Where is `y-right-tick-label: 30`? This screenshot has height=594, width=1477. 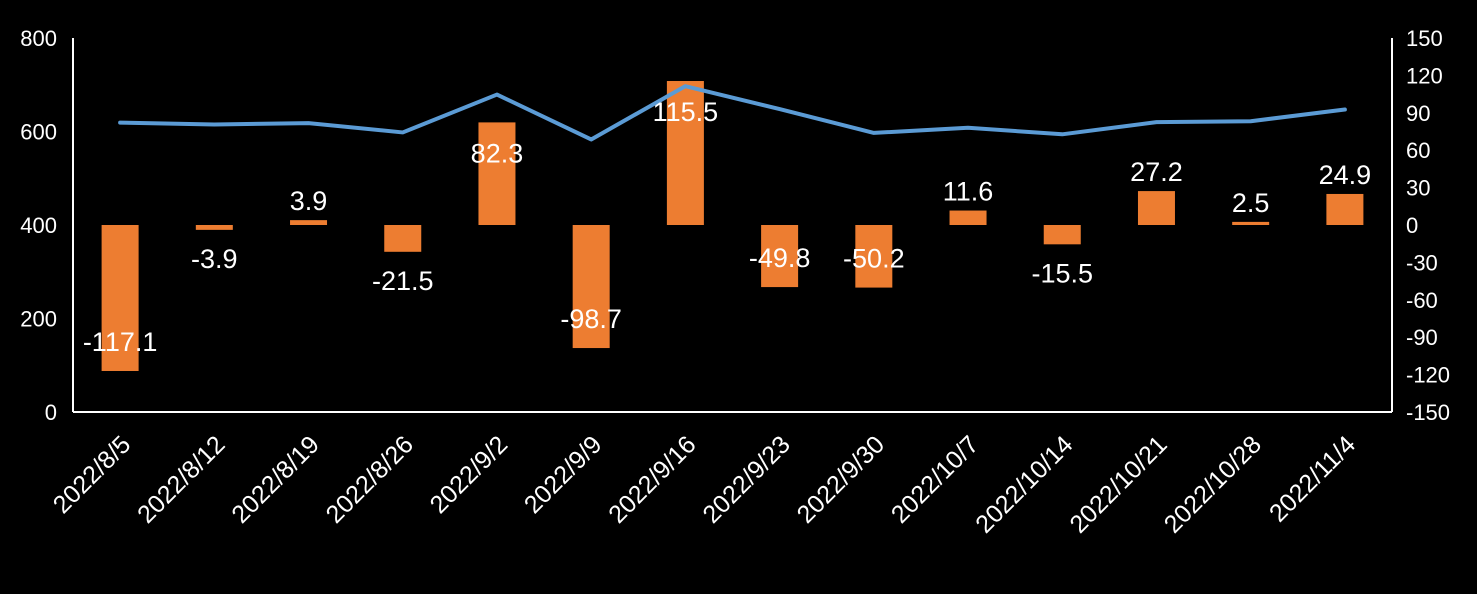 y-right-tick-label: 30 is located at coordinates (1418, 188).